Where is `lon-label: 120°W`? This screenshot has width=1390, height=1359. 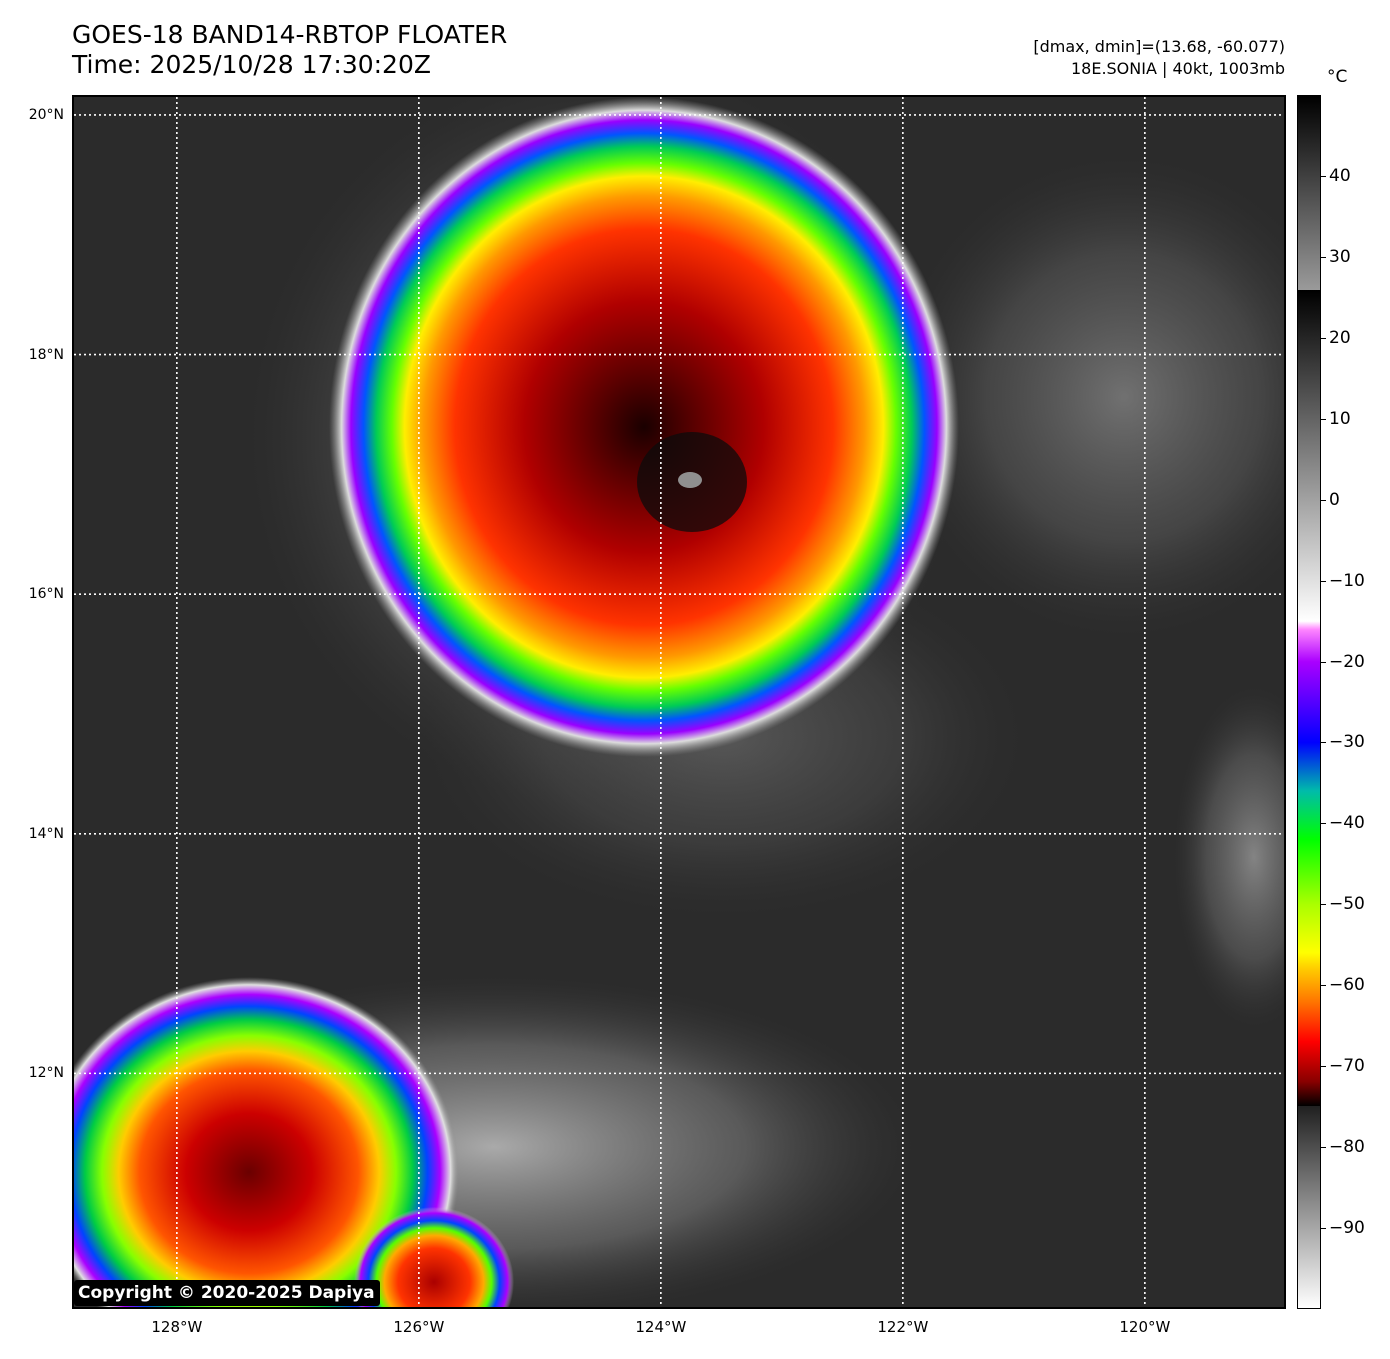 lon-label: 120°W is located at coordinates (1145, 1327).